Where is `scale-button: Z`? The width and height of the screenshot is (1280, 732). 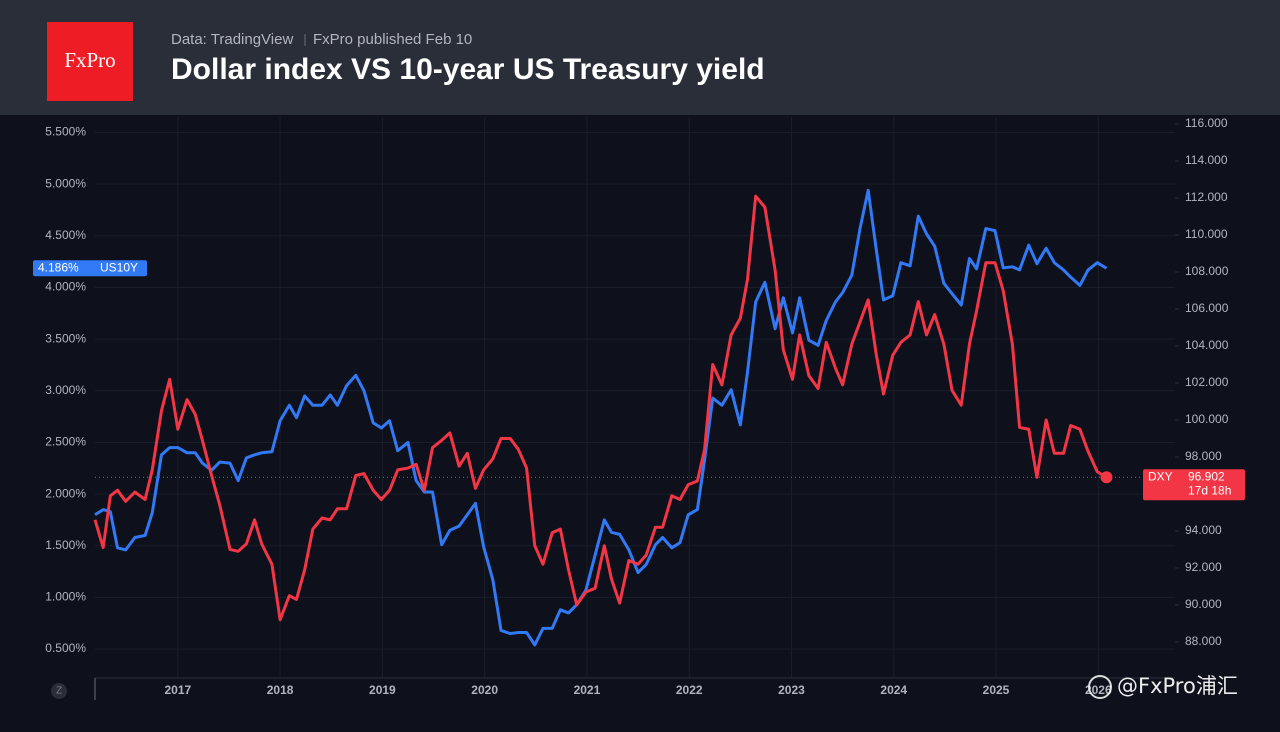 scale-button: Z is located at coordinates (59, 691).